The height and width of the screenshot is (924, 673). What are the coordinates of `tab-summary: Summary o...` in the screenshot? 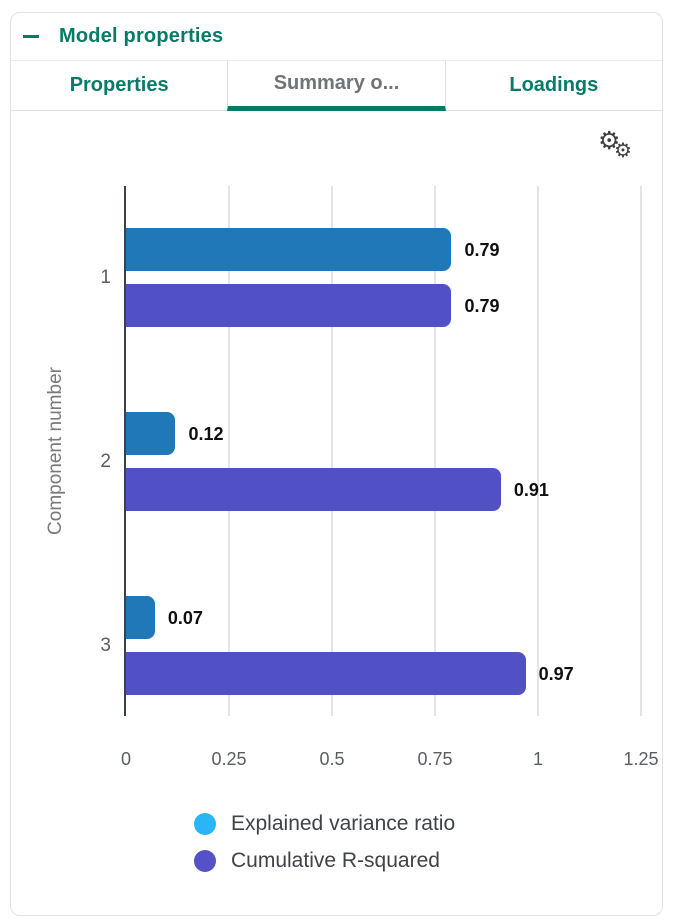 It's located at (336, 86).